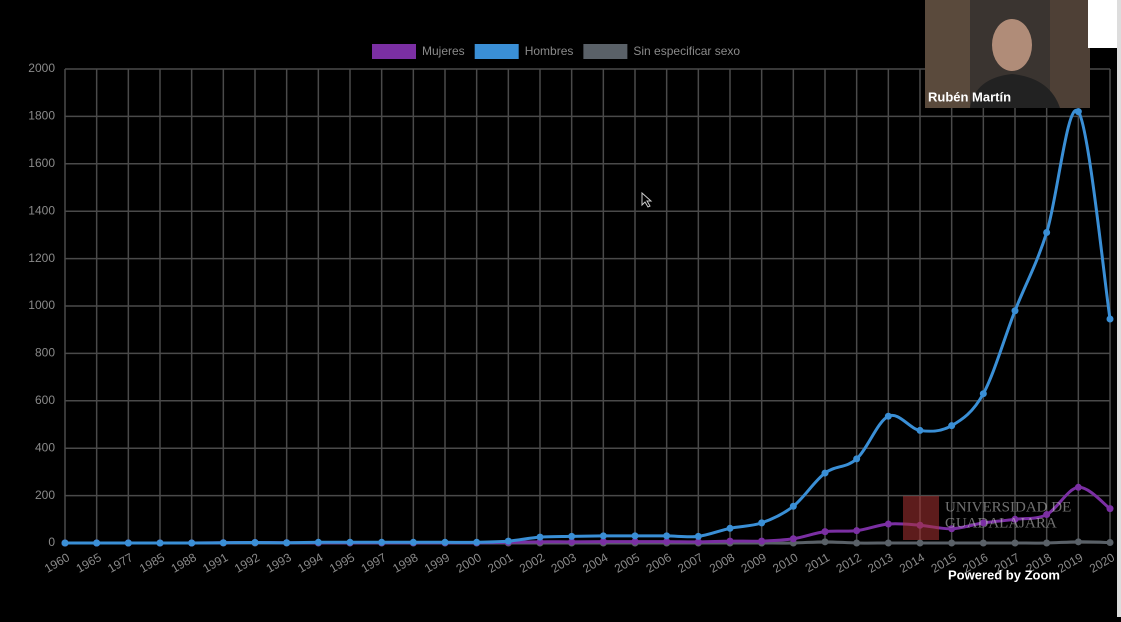 Image resolution: width=1121 pixels, height=622 pixels. Describe the element at coordinates (41, 68) in the screenshot. I see `y-tick-label: 2000` at that location.